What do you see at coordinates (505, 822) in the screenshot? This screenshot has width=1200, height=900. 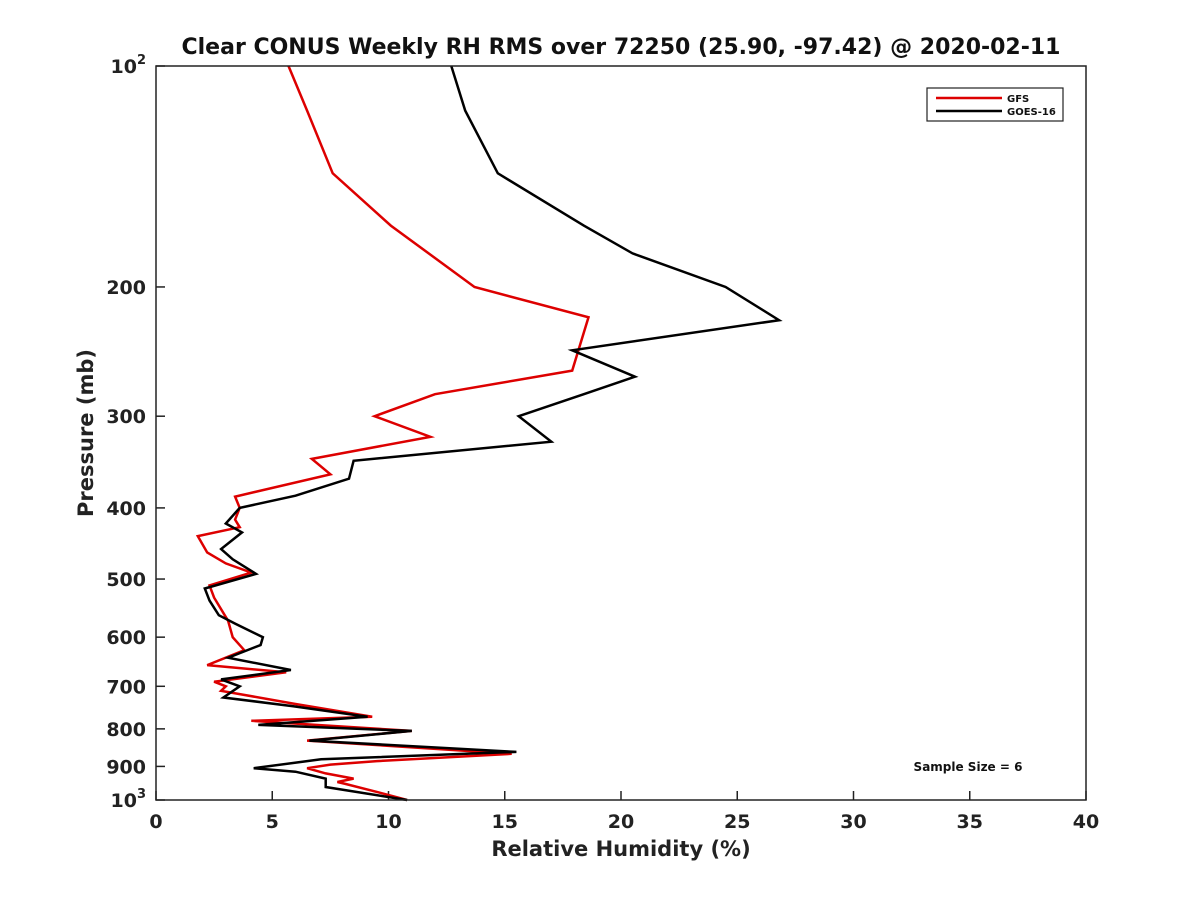 I see `x-tick-label: 15` at bounding box center [505, 822].